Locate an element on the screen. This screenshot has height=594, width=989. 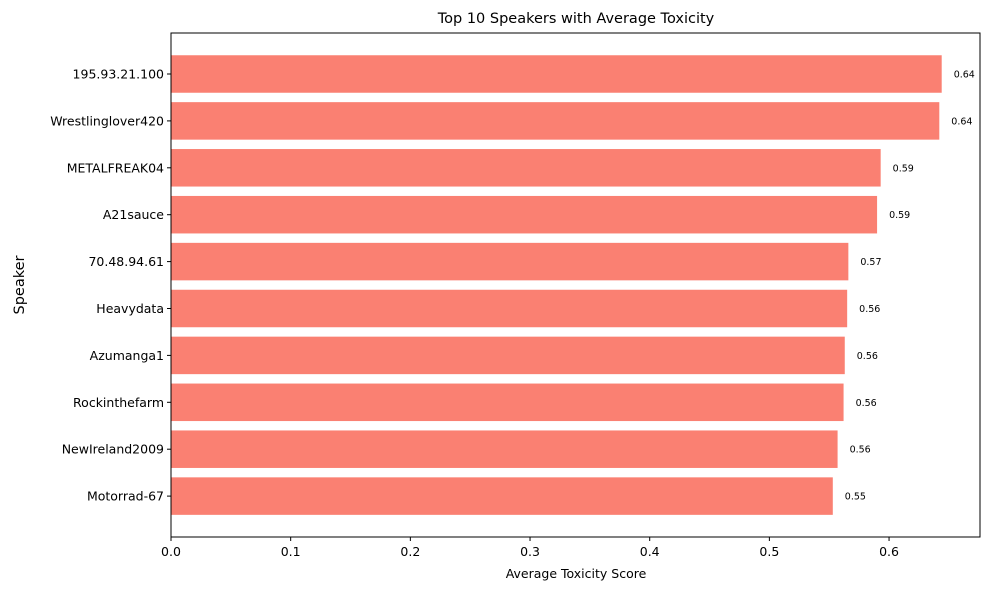
y-tick-label: 70.48.94.61 is located at coordinates (126, 261).